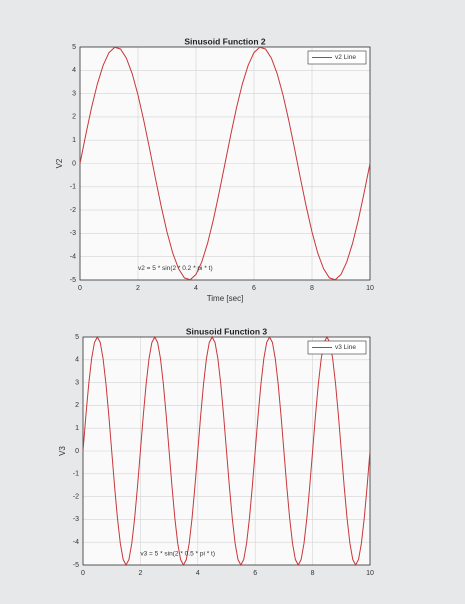 The width and height of the screenshot is (465, 604). I want to click on x-axis-label: Time [sec], so click(225, 298).